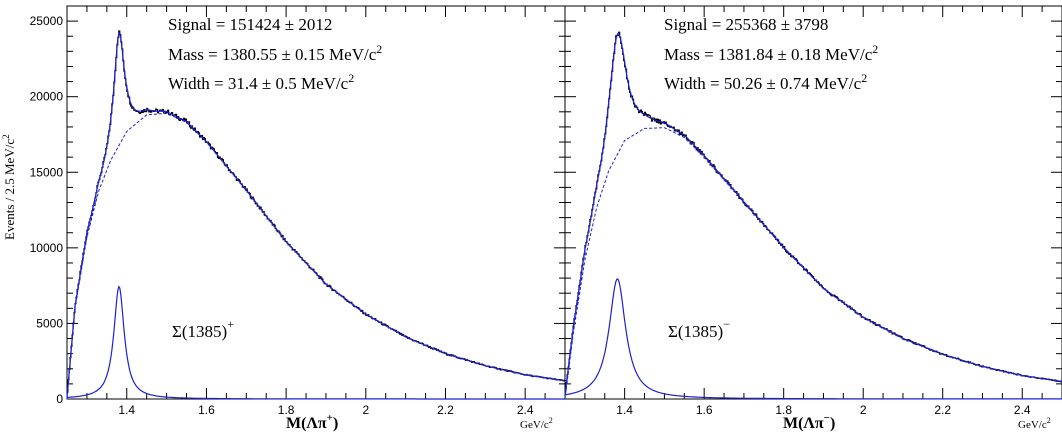 The width and height of the screenshot is (1062, 437). I want to click on panel-minus-particle-label: Σ(1385)−, so click(699, 329).